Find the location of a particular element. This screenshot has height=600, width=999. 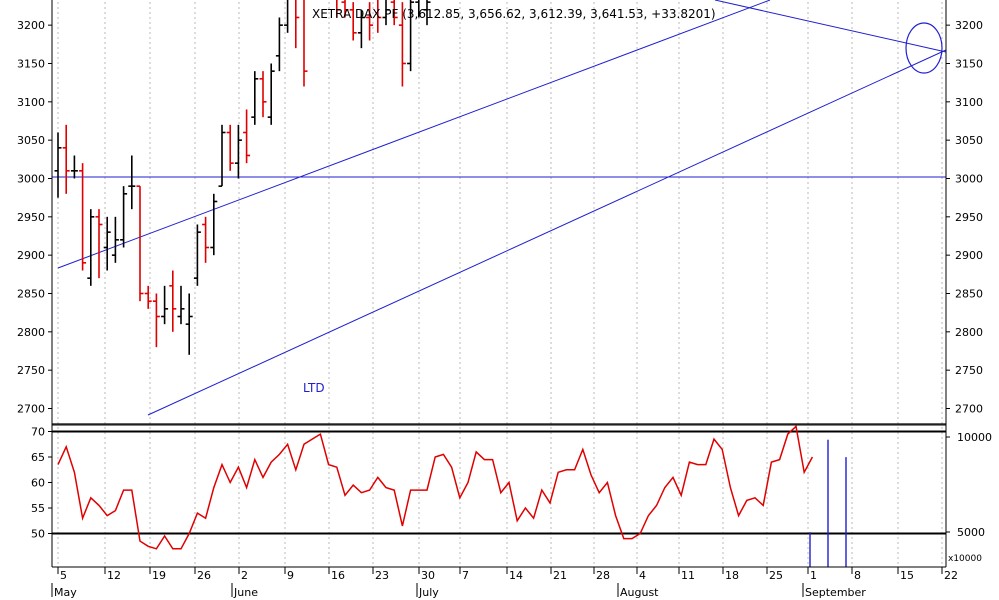

y-tick-label-right: 2750 is located at coordinates (969, 370).